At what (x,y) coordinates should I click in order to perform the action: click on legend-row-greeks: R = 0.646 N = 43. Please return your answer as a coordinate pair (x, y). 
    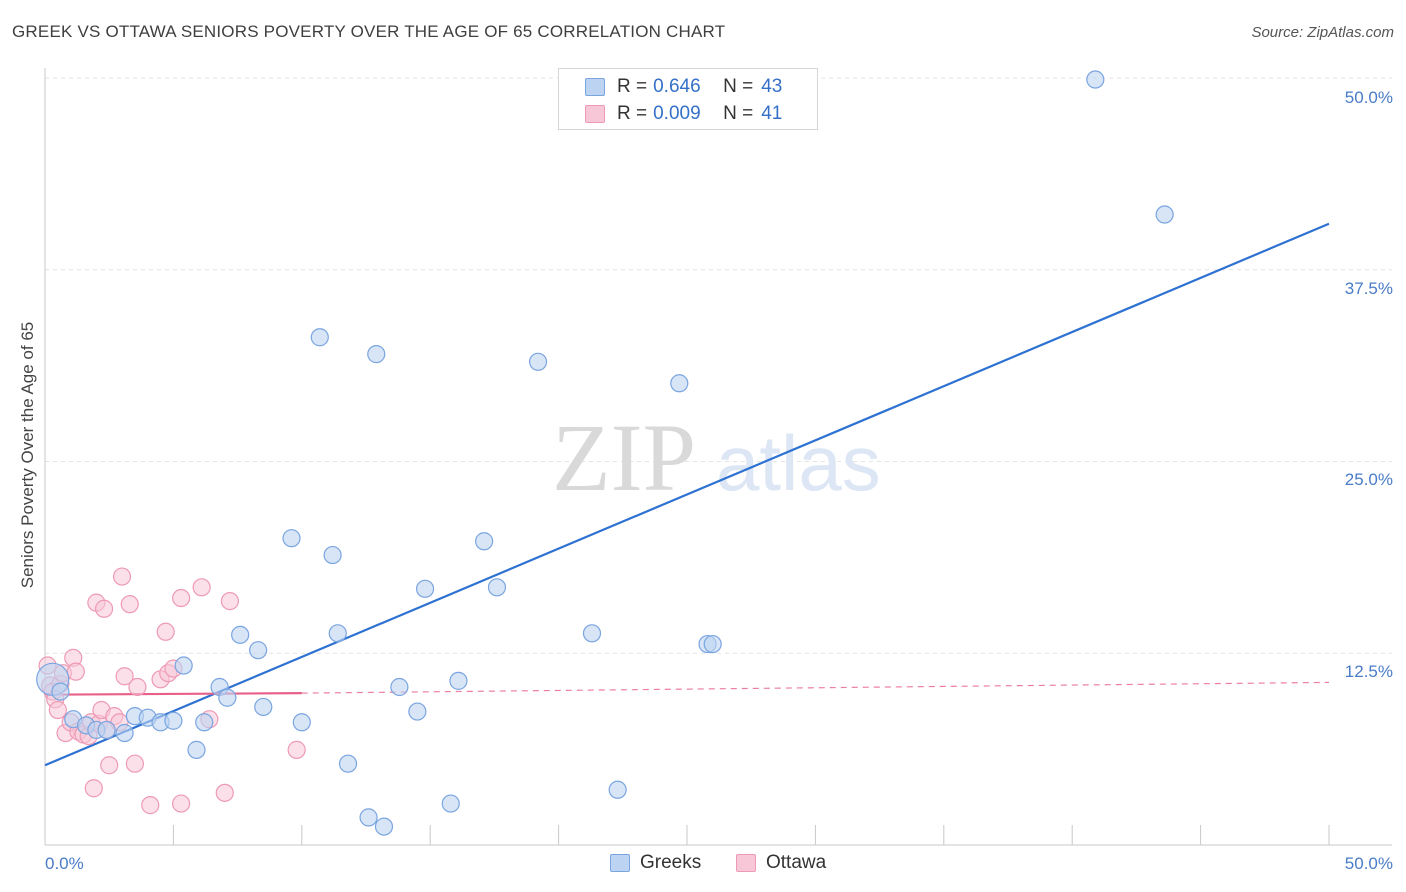
    Looking at the image, I should click on (683, 87).